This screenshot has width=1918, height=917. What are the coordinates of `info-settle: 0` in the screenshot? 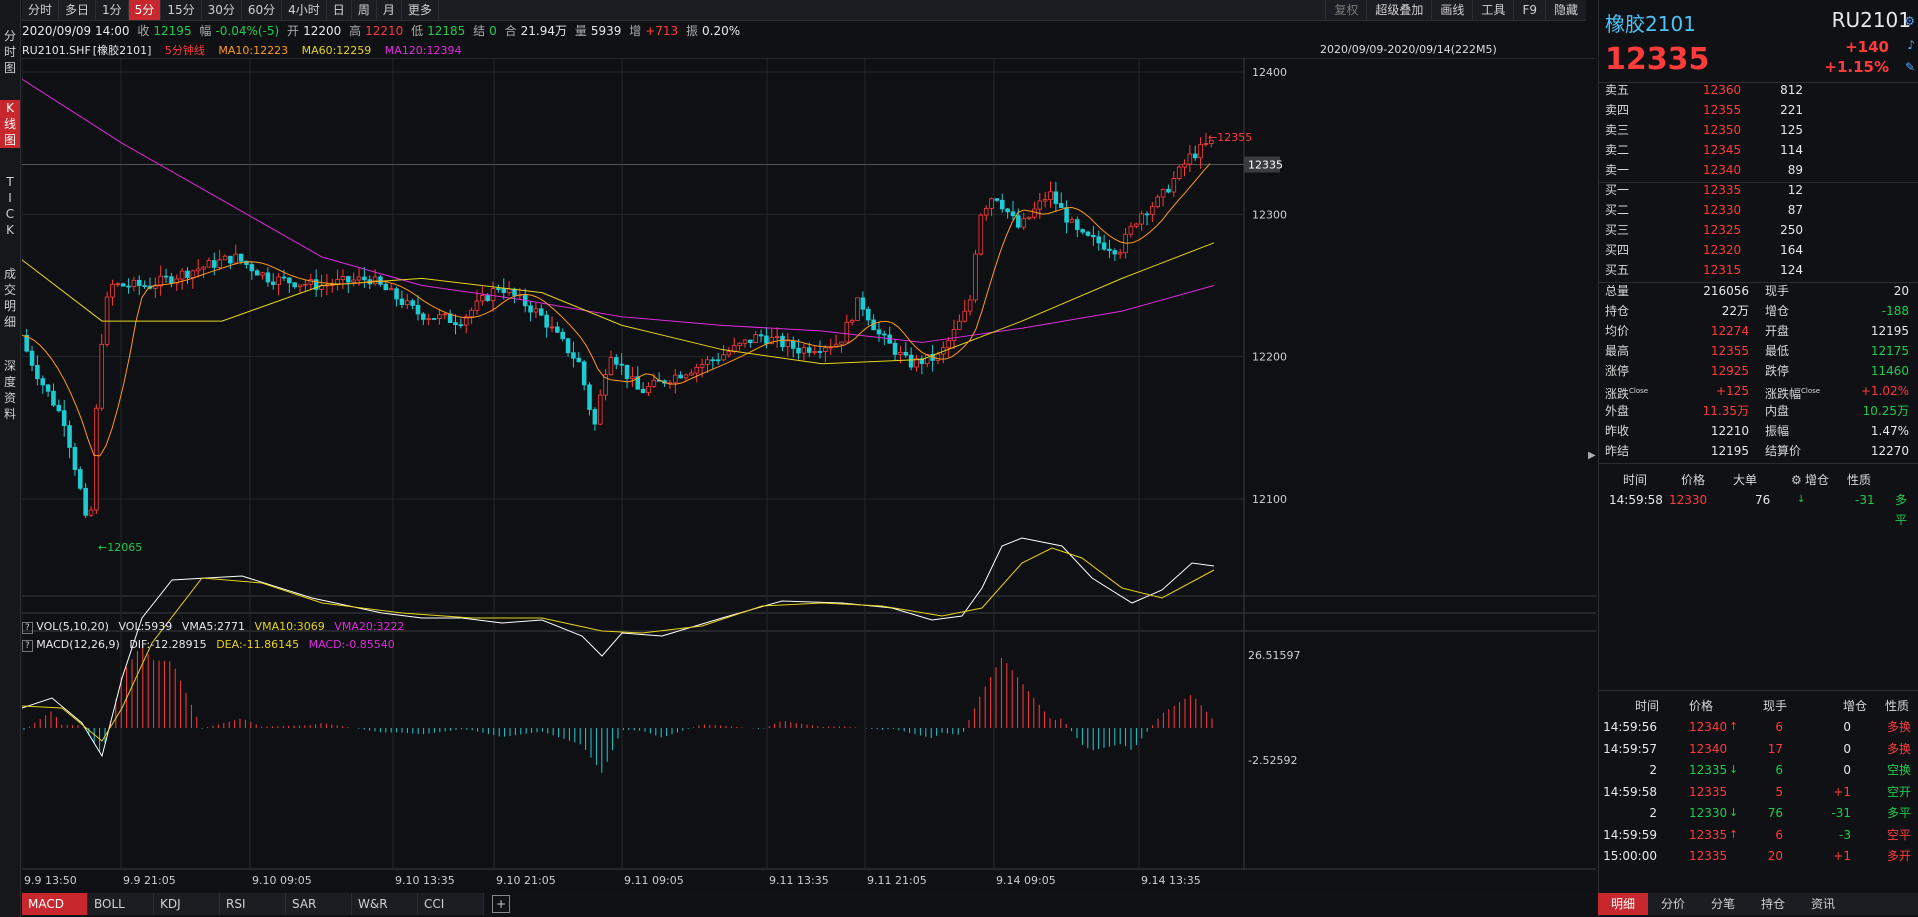 It's located at (493, 31).